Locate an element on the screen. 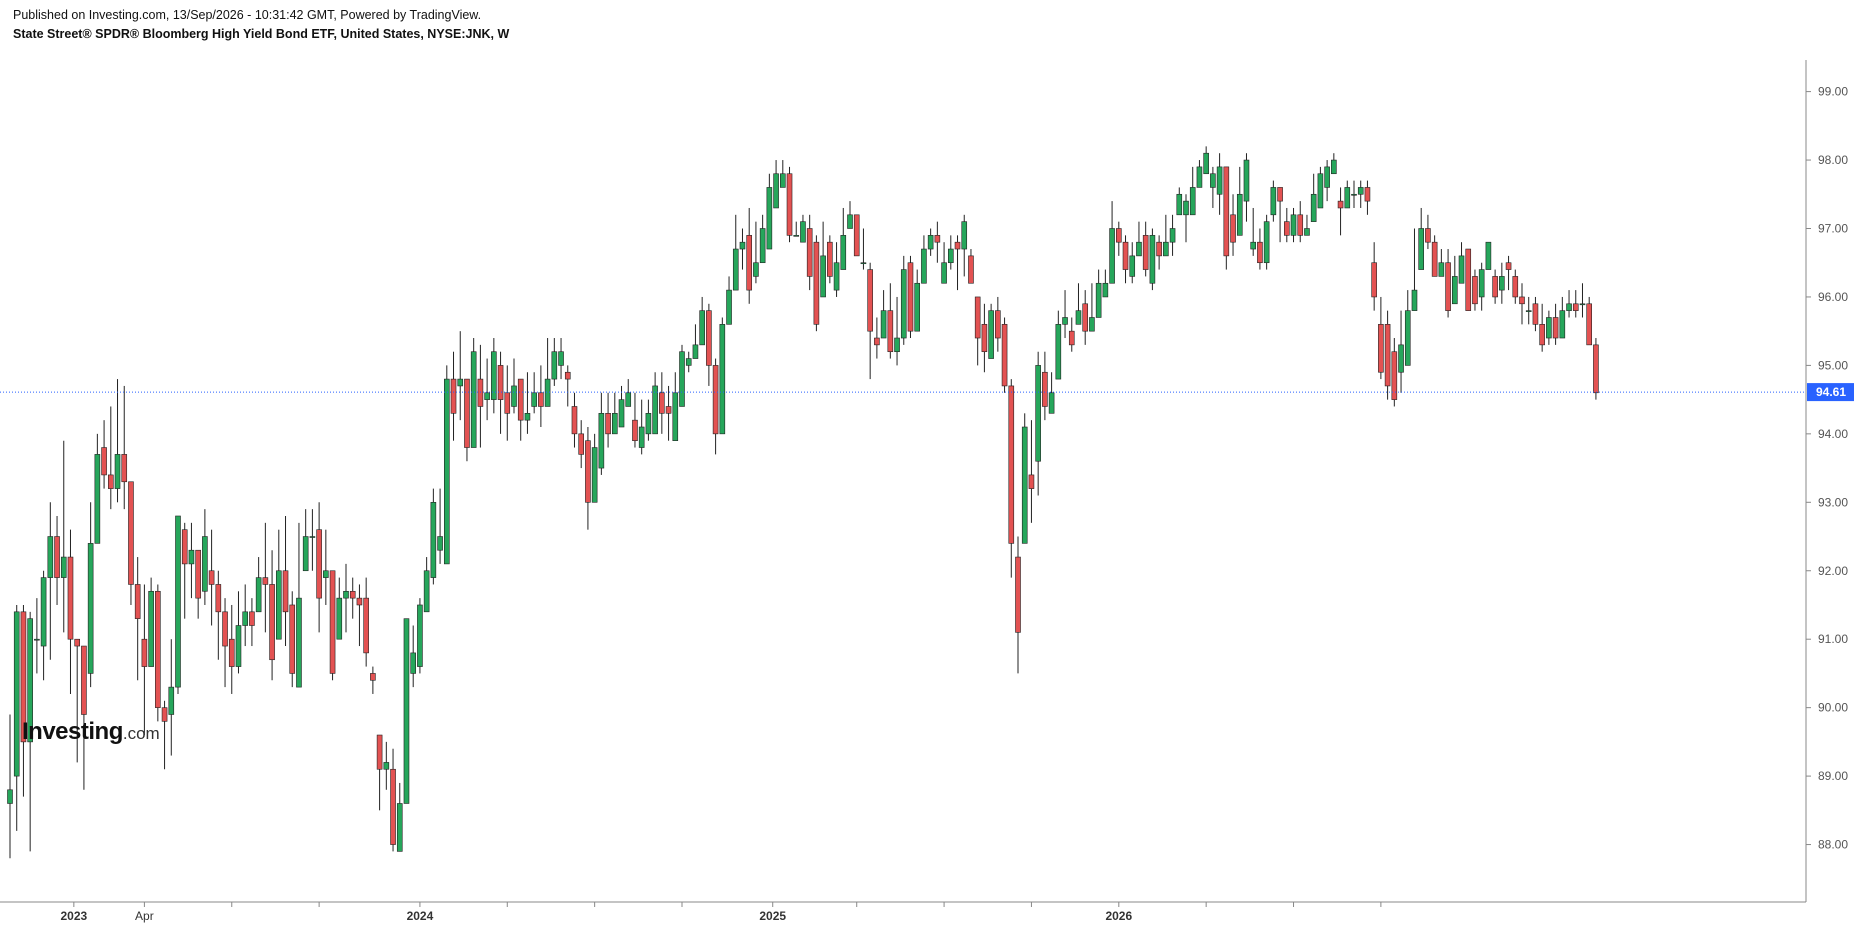 The image size is (1854, 927). y-tick-label: 91.00 is located at coordinates (1833, 639).